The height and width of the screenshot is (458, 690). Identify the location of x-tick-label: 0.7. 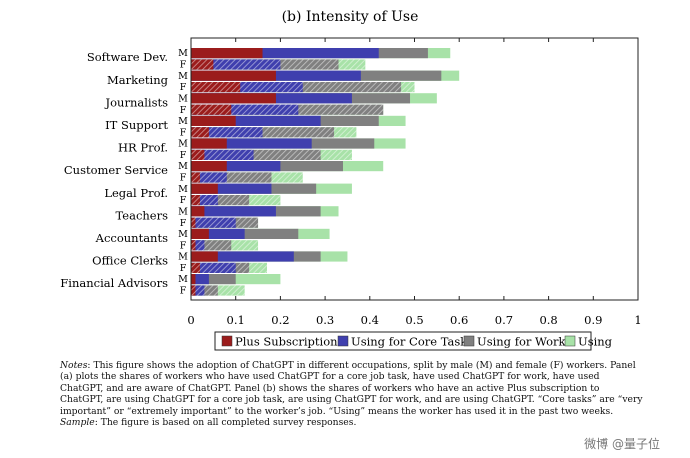
(504, 320).